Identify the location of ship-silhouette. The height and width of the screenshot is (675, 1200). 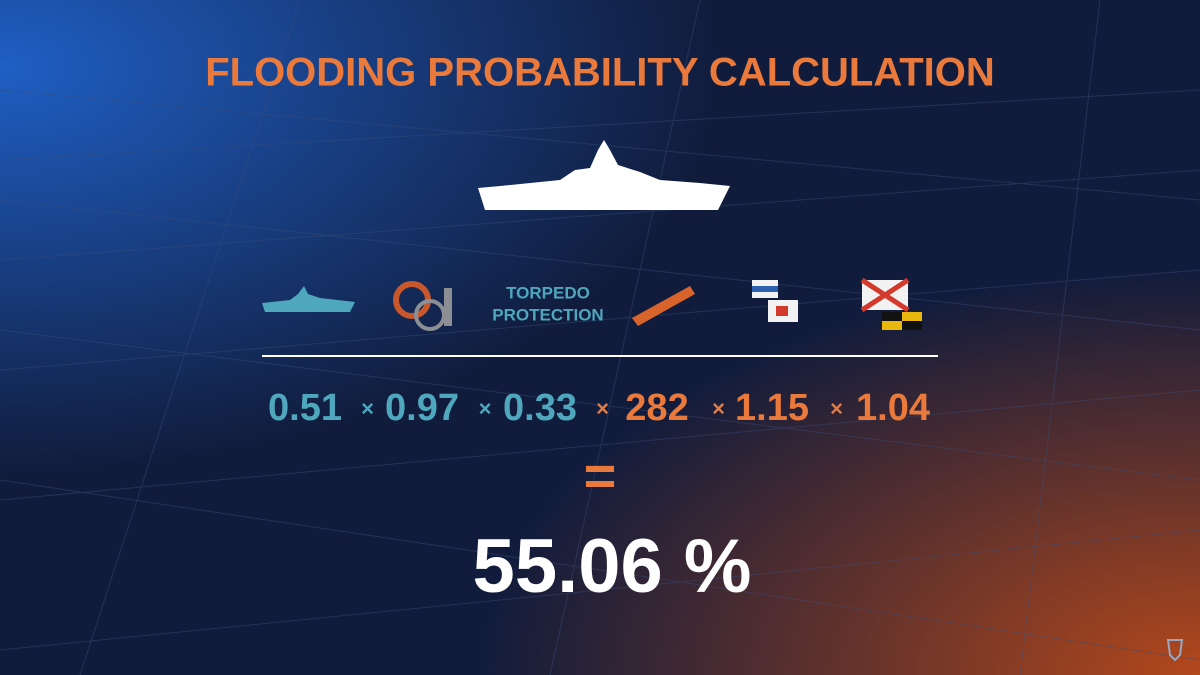
(604, 175).